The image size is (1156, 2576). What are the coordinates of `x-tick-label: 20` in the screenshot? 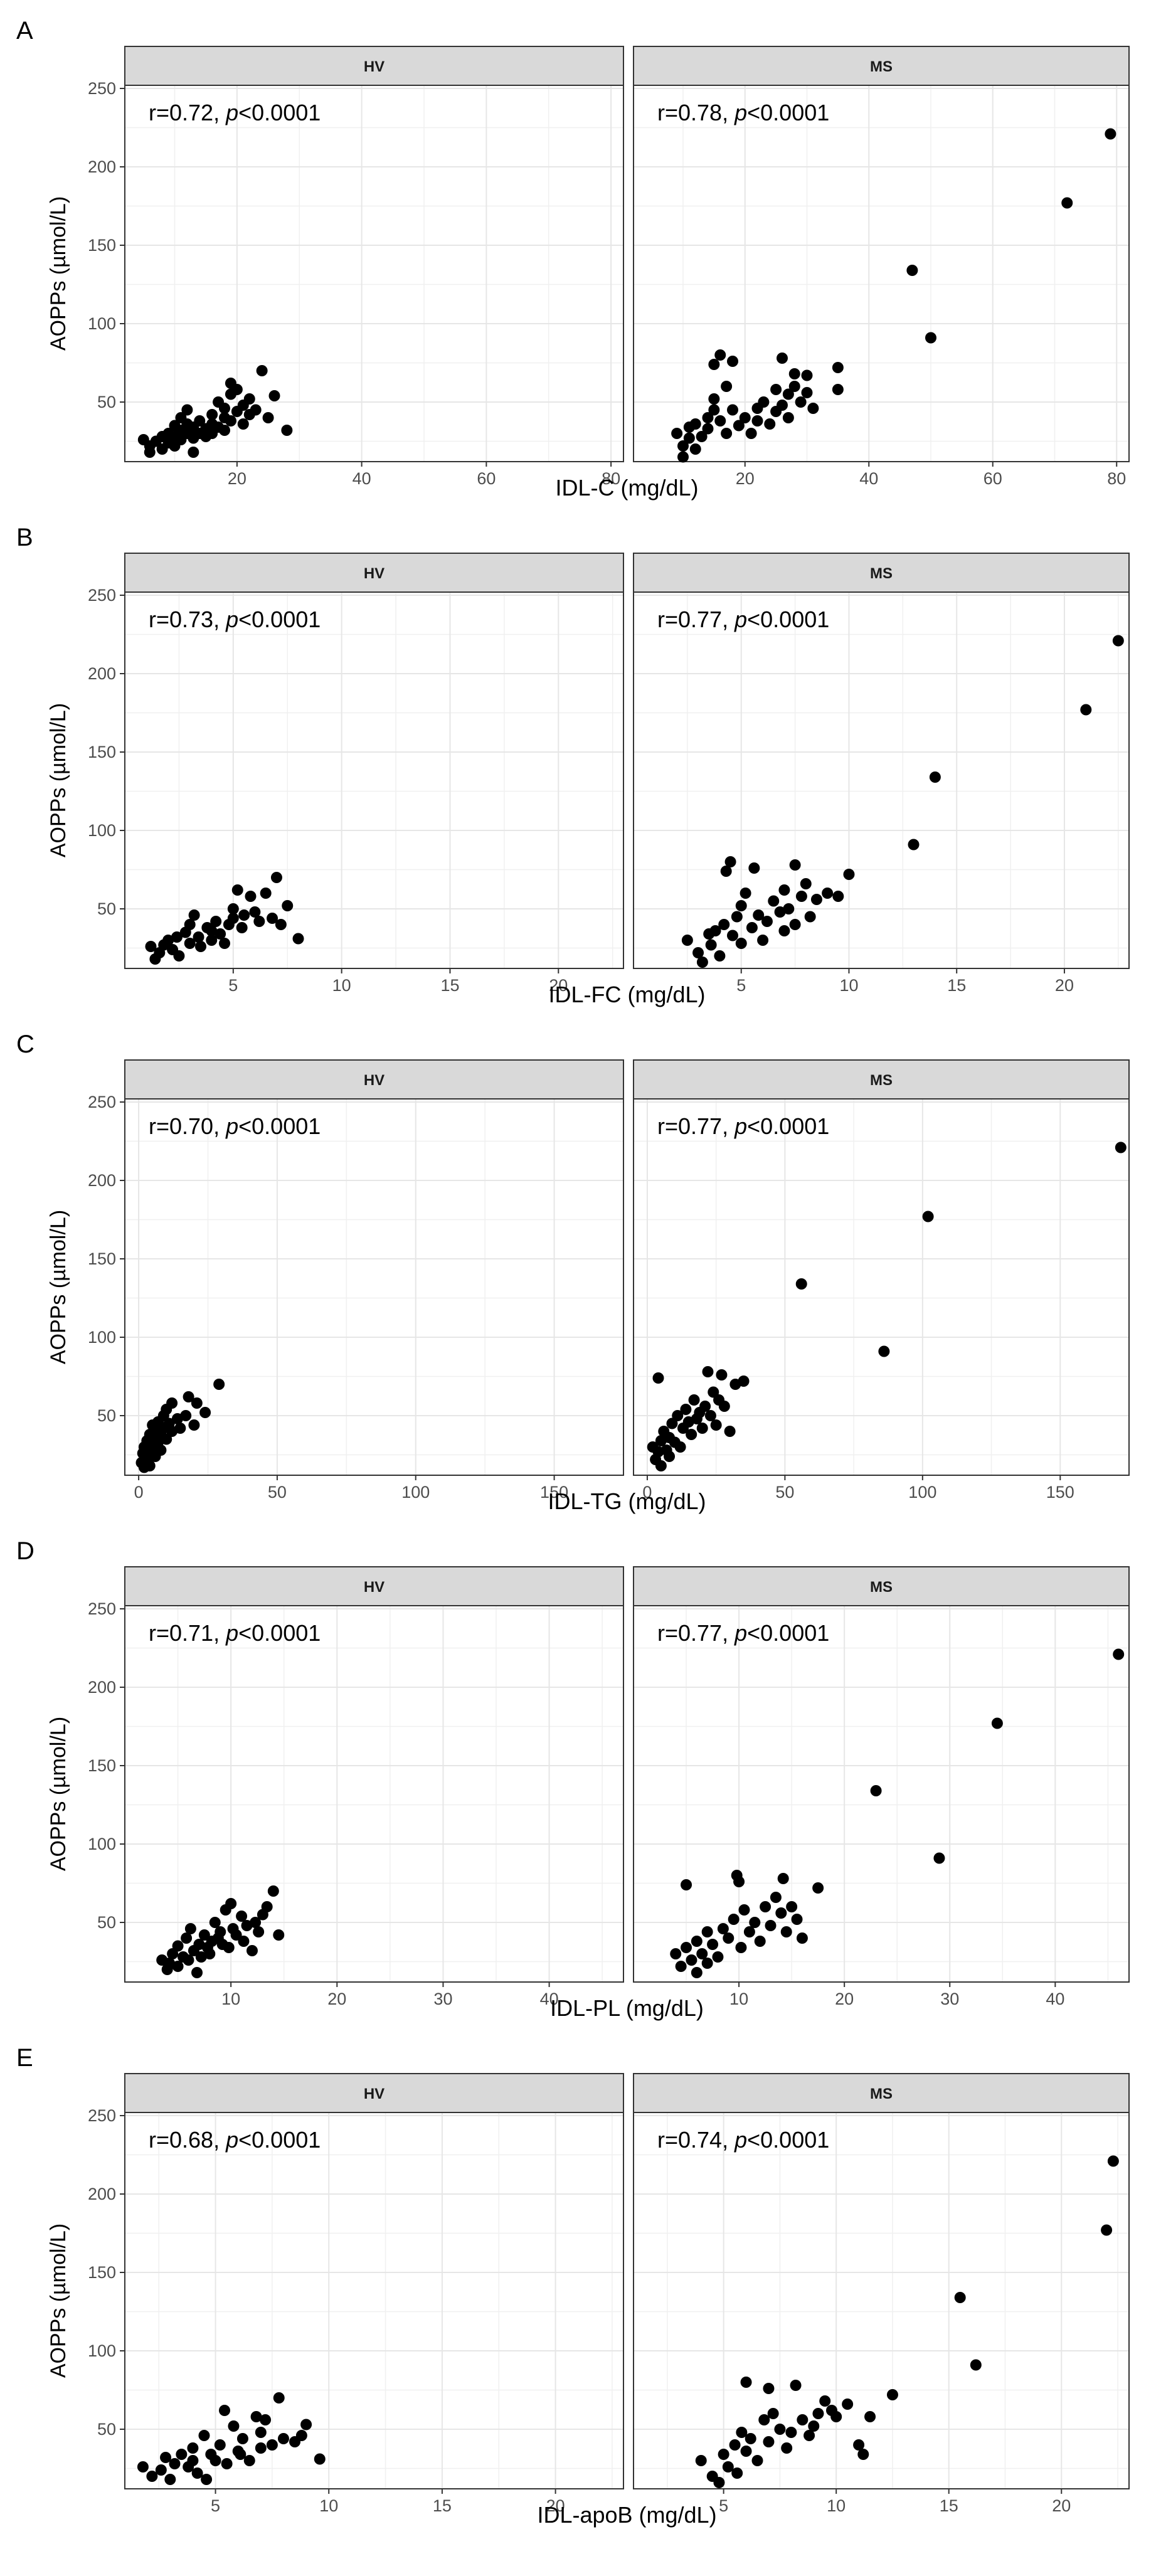 It's located at (745, 478).